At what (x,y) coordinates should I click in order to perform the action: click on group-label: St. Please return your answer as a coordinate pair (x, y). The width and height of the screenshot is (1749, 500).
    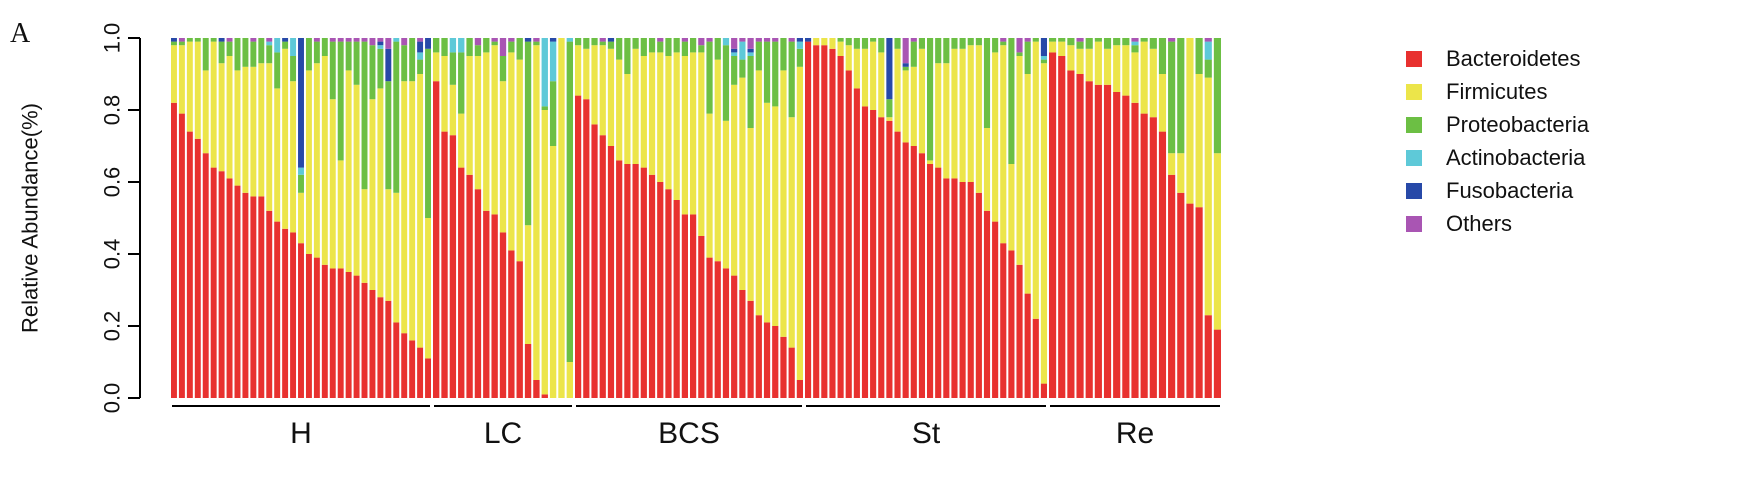
    Looking at the image, I should click on (926, 433).